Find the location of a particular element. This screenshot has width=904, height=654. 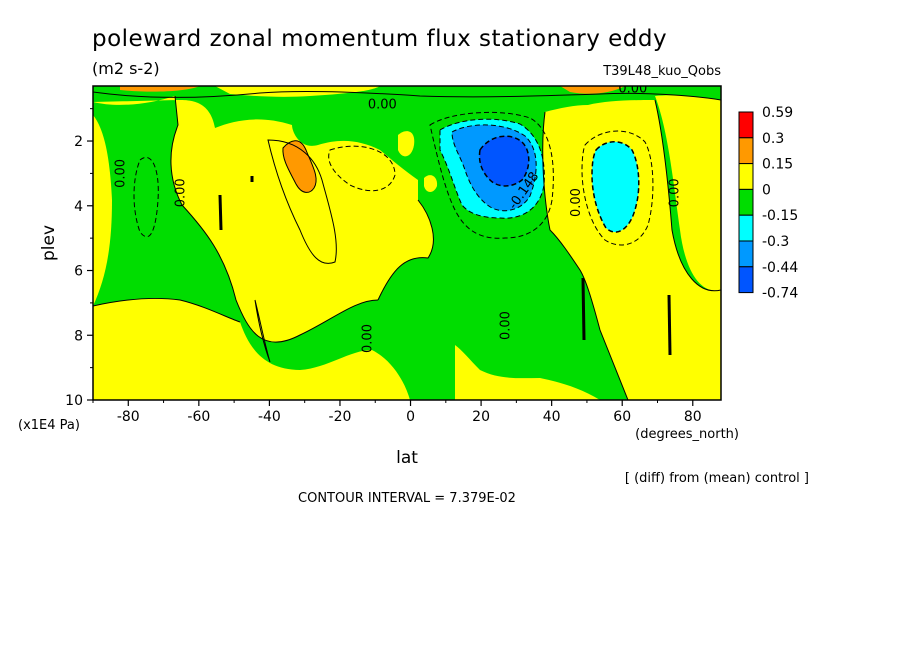

positive-region-south-left is located at coordinates (102, 210).